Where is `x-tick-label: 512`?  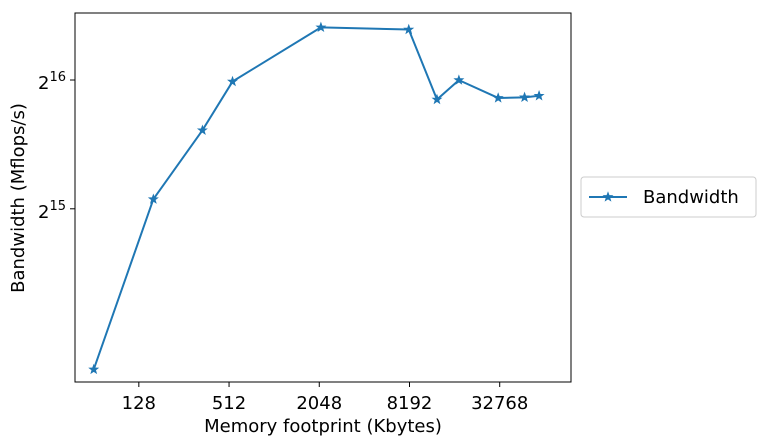
x-tick-label: 512 is located at coordinates (229, 403).